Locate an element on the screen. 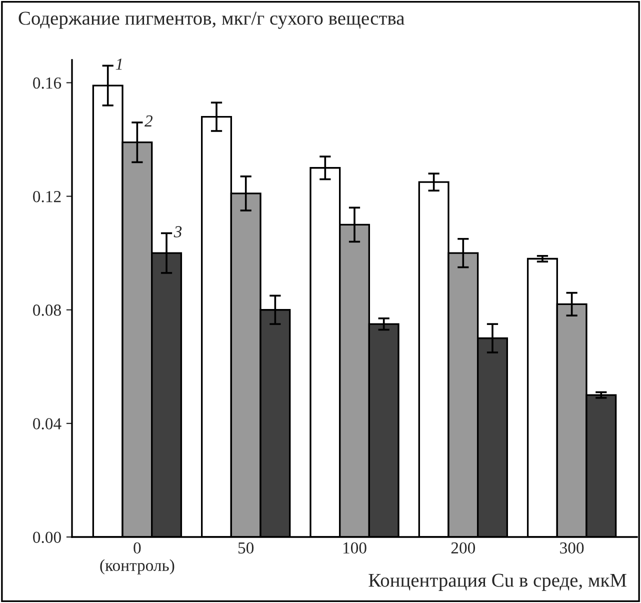 Image resolution: width=641 pixels, height=603 pixels. y-tick-label: 0.00 is located at coordinates (47, 538).